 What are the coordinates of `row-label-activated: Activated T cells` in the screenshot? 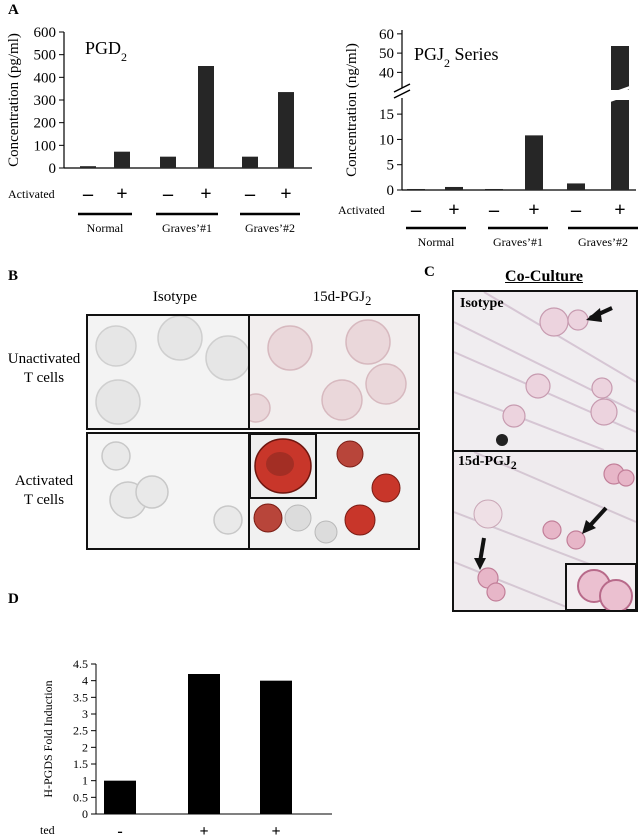 It's located at (44, 490).